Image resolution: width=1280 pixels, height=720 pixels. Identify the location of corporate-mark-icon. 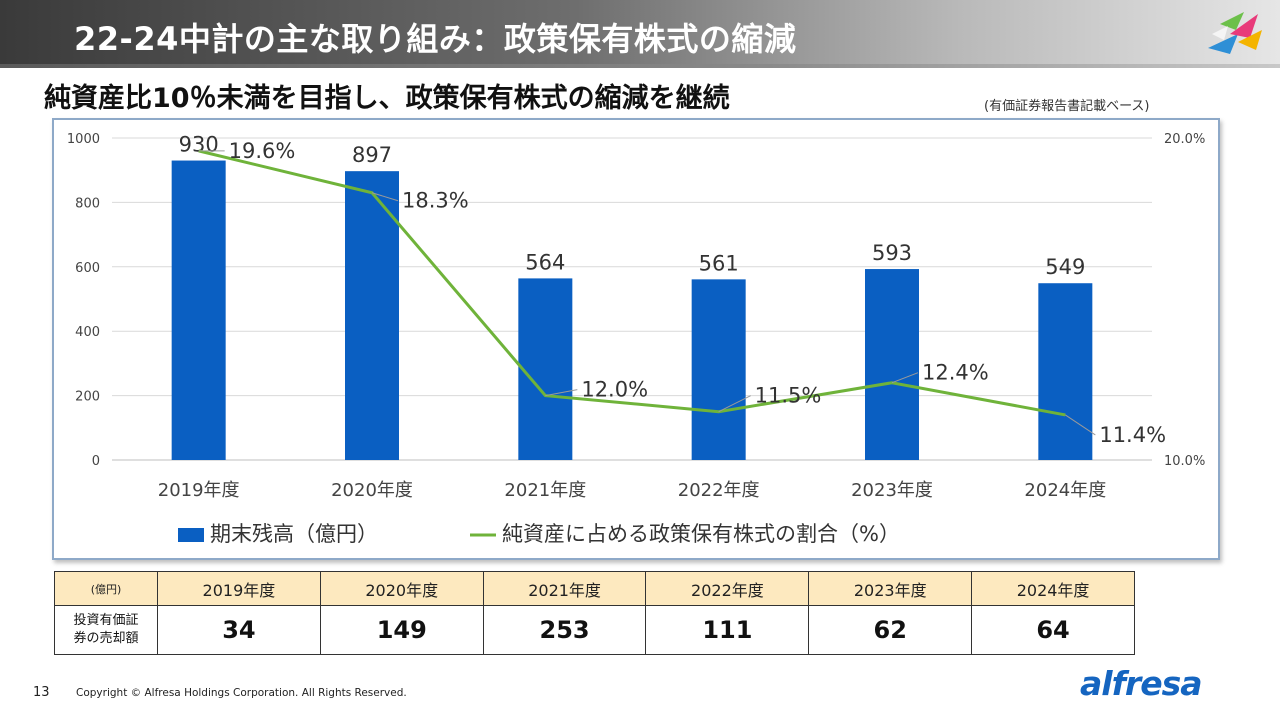
(1235, 33).